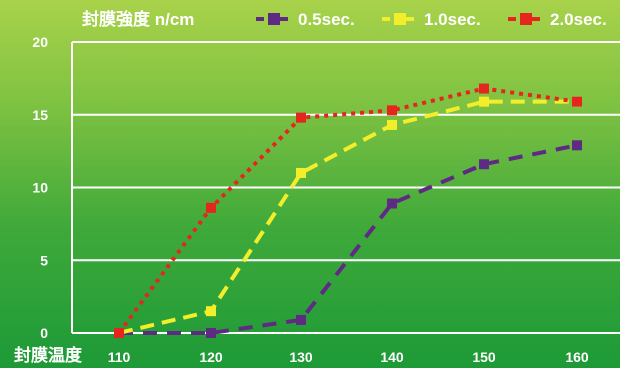 This screenshot has height=368, width=620. What do you see at coordinates (578, 19) in the screenshot?
I see `legend-label-2-0sec: 2.0sec.` at bounding box center [578, 19].